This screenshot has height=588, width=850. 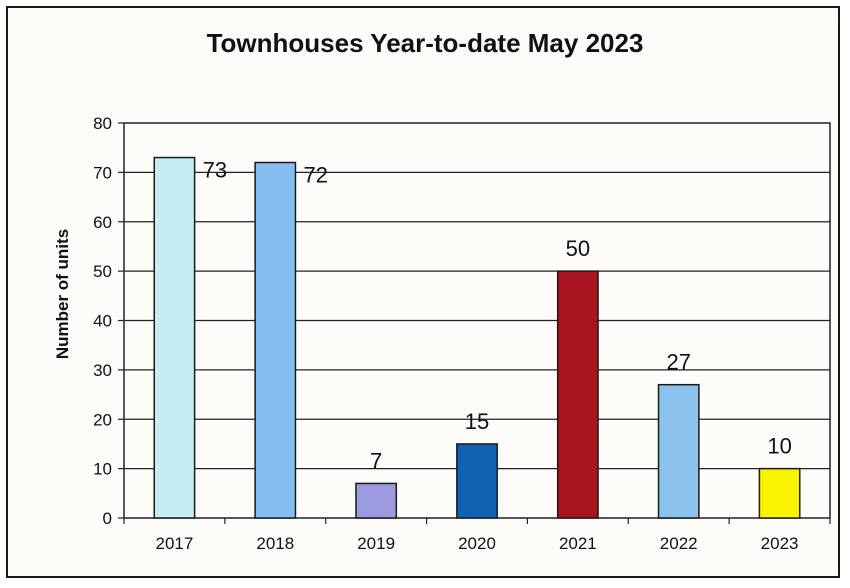 I want to click on data-label-2018: 72, so click(x=315, y=175).